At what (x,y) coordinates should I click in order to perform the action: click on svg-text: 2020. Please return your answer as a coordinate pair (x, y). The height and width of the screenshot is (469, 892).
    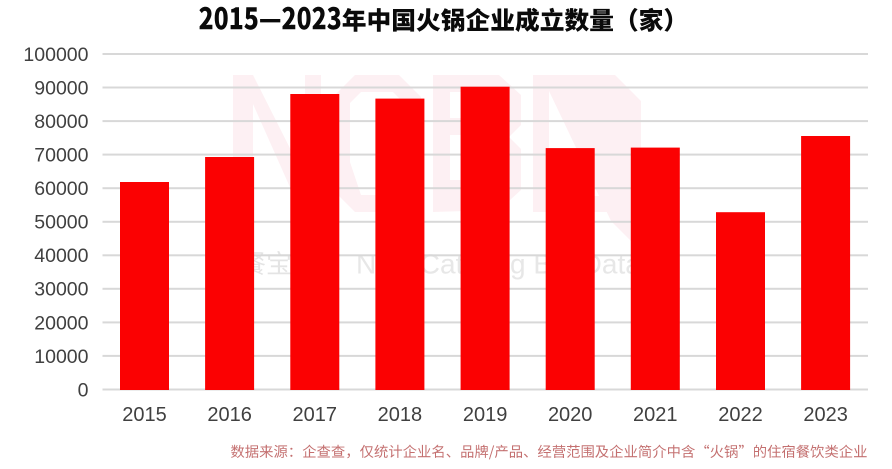
    Looking at the image, I should click on (570, 415).